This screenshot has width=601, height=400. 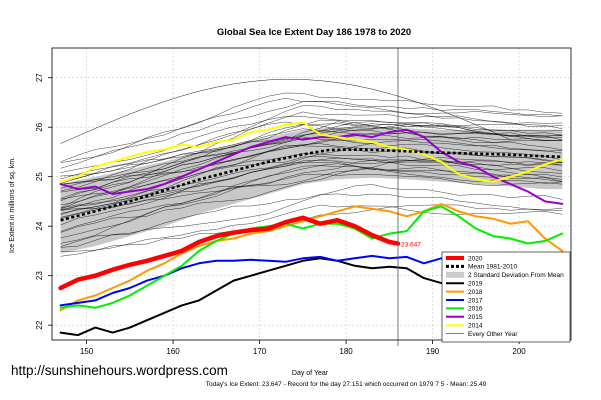 I want to click on legend-label: 2 Standard Deviation From Mean, so click(x=516, y=275).